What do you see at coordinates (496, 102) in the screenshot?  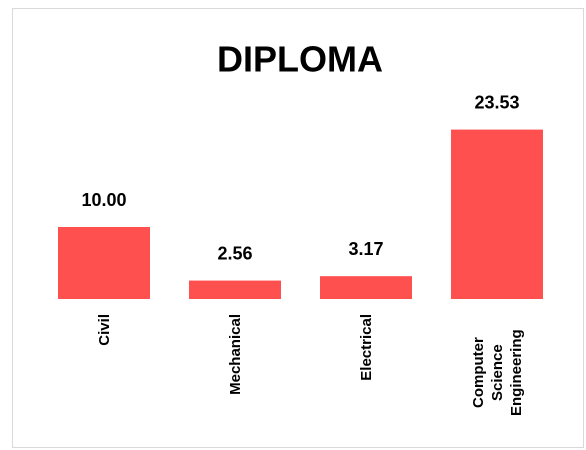 I see `value-label: 23.53` at bounding box center [496, 102].